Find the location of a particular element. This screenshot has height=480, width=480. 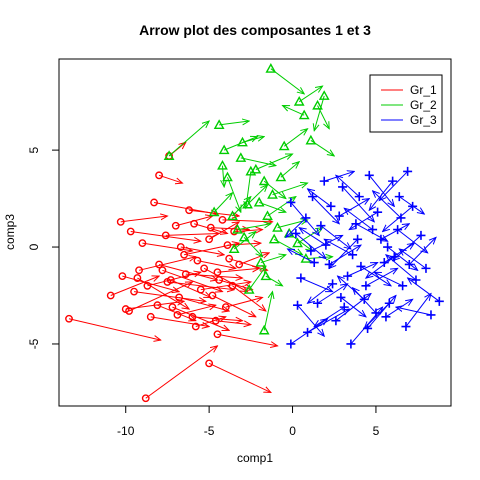

x-axis-label: comp1 is located at coordinates (255, 458).